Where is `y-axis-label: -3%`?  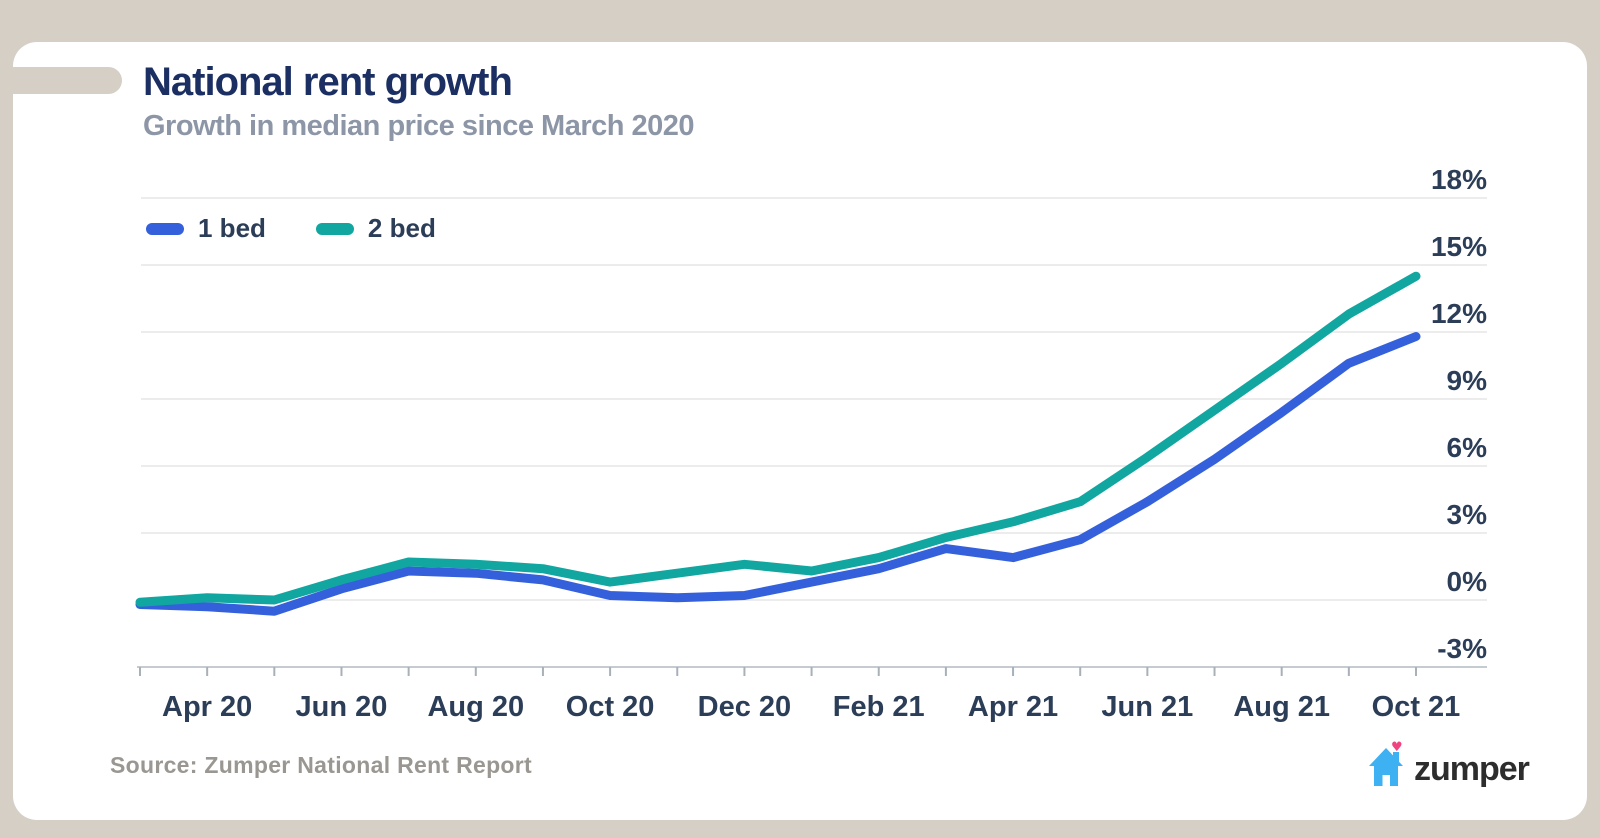
y-axis-label: -3% is located at coordinates (1462, 648).